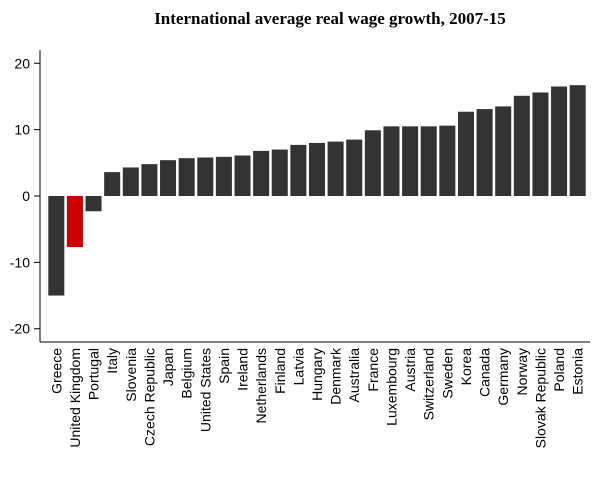 The image size is (600, 486). Describe the element at coordinates (298, 367) in the screenshot. I see `x-tick-label: Latvia` at that location.